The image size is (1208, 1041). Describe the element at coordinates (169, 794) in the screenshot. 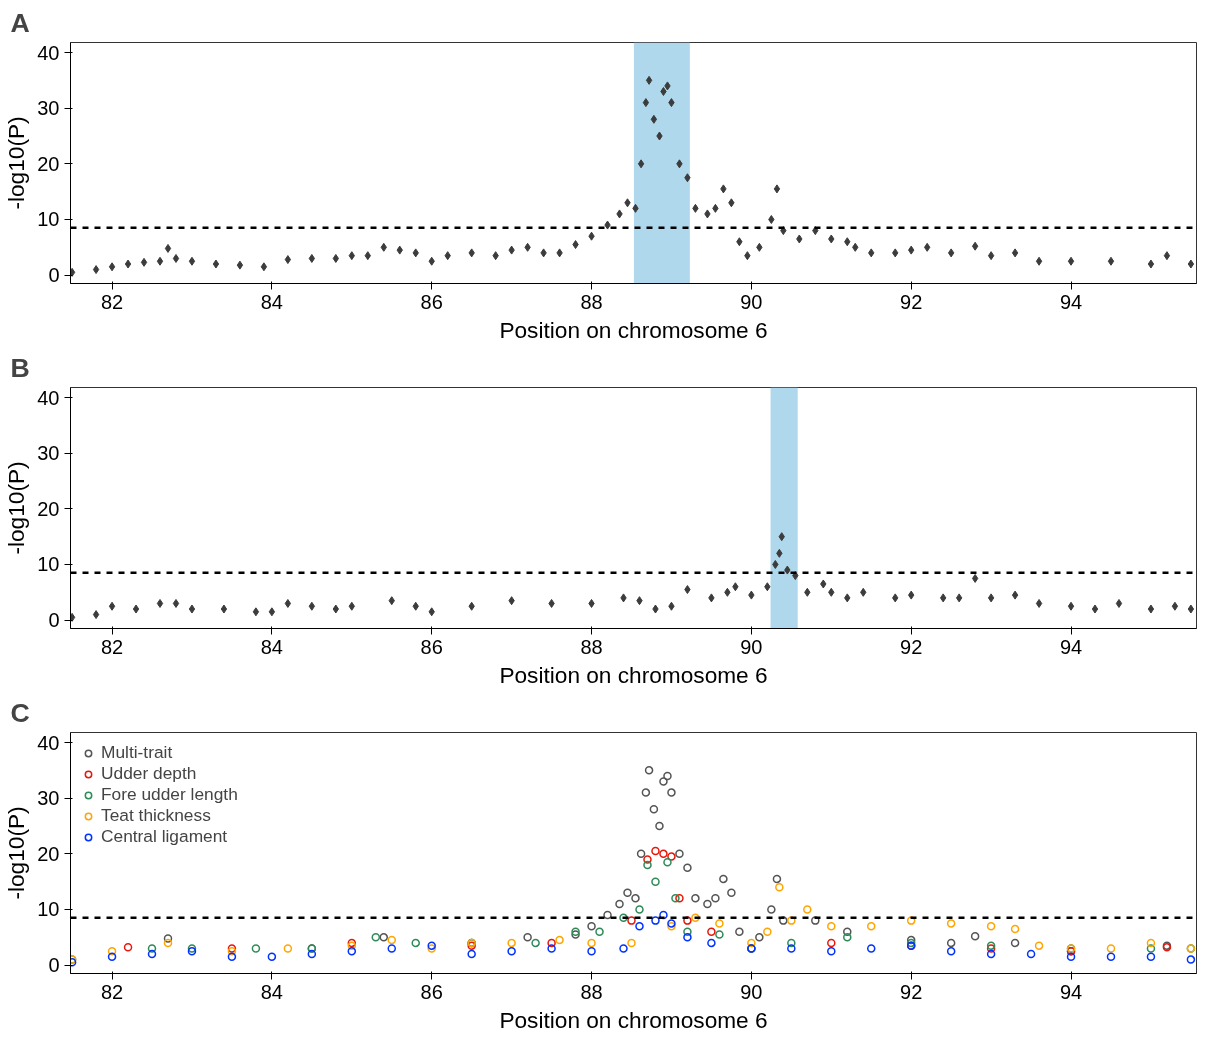

I see `legend-label: Fore udder length` at that location.